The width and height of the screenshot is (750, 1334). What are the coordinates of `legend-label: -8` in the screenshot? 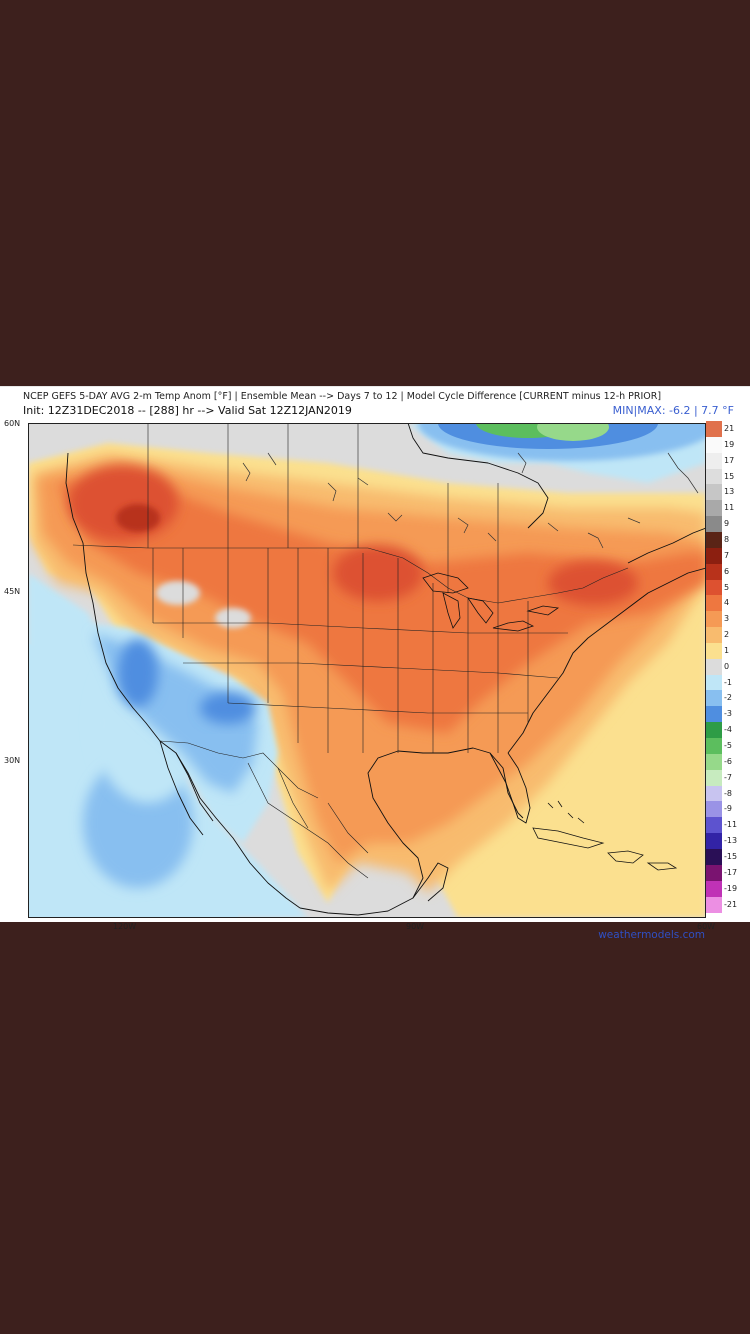 It's located at (728, 793).